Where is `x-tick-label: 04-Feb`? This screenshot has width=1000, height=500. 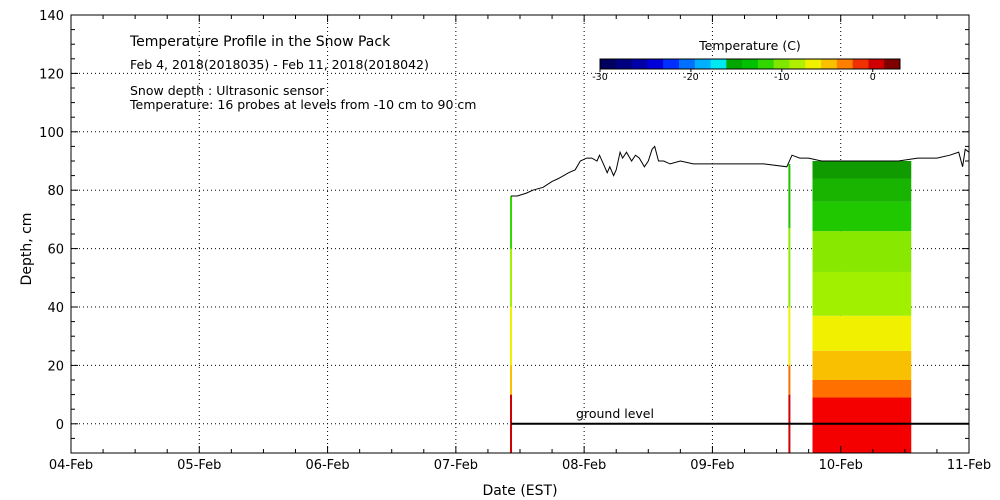
x-tick-label: 04-Feb is located at coordinates (71, 465).